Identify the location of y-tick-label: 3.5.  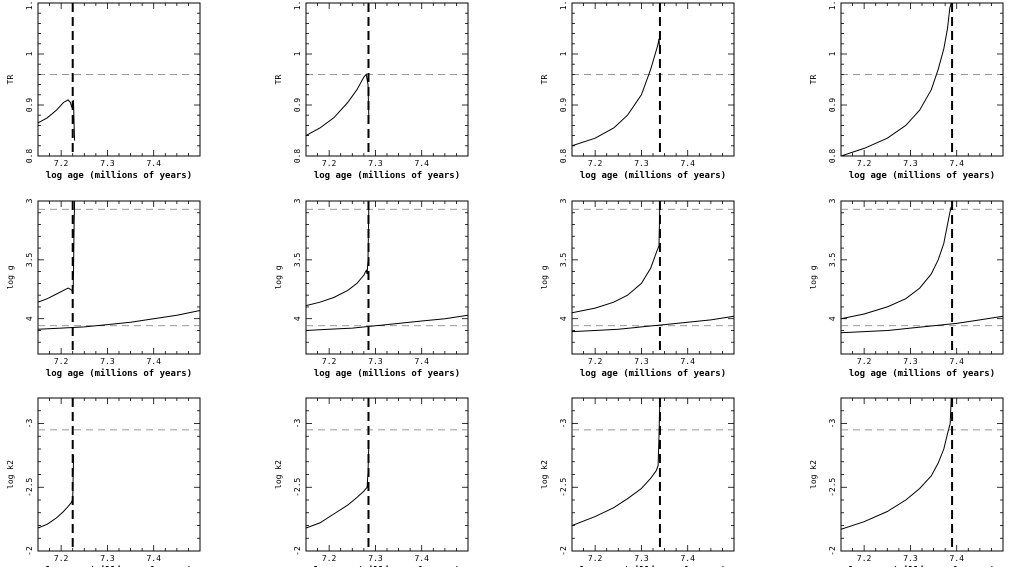
(832, 259).